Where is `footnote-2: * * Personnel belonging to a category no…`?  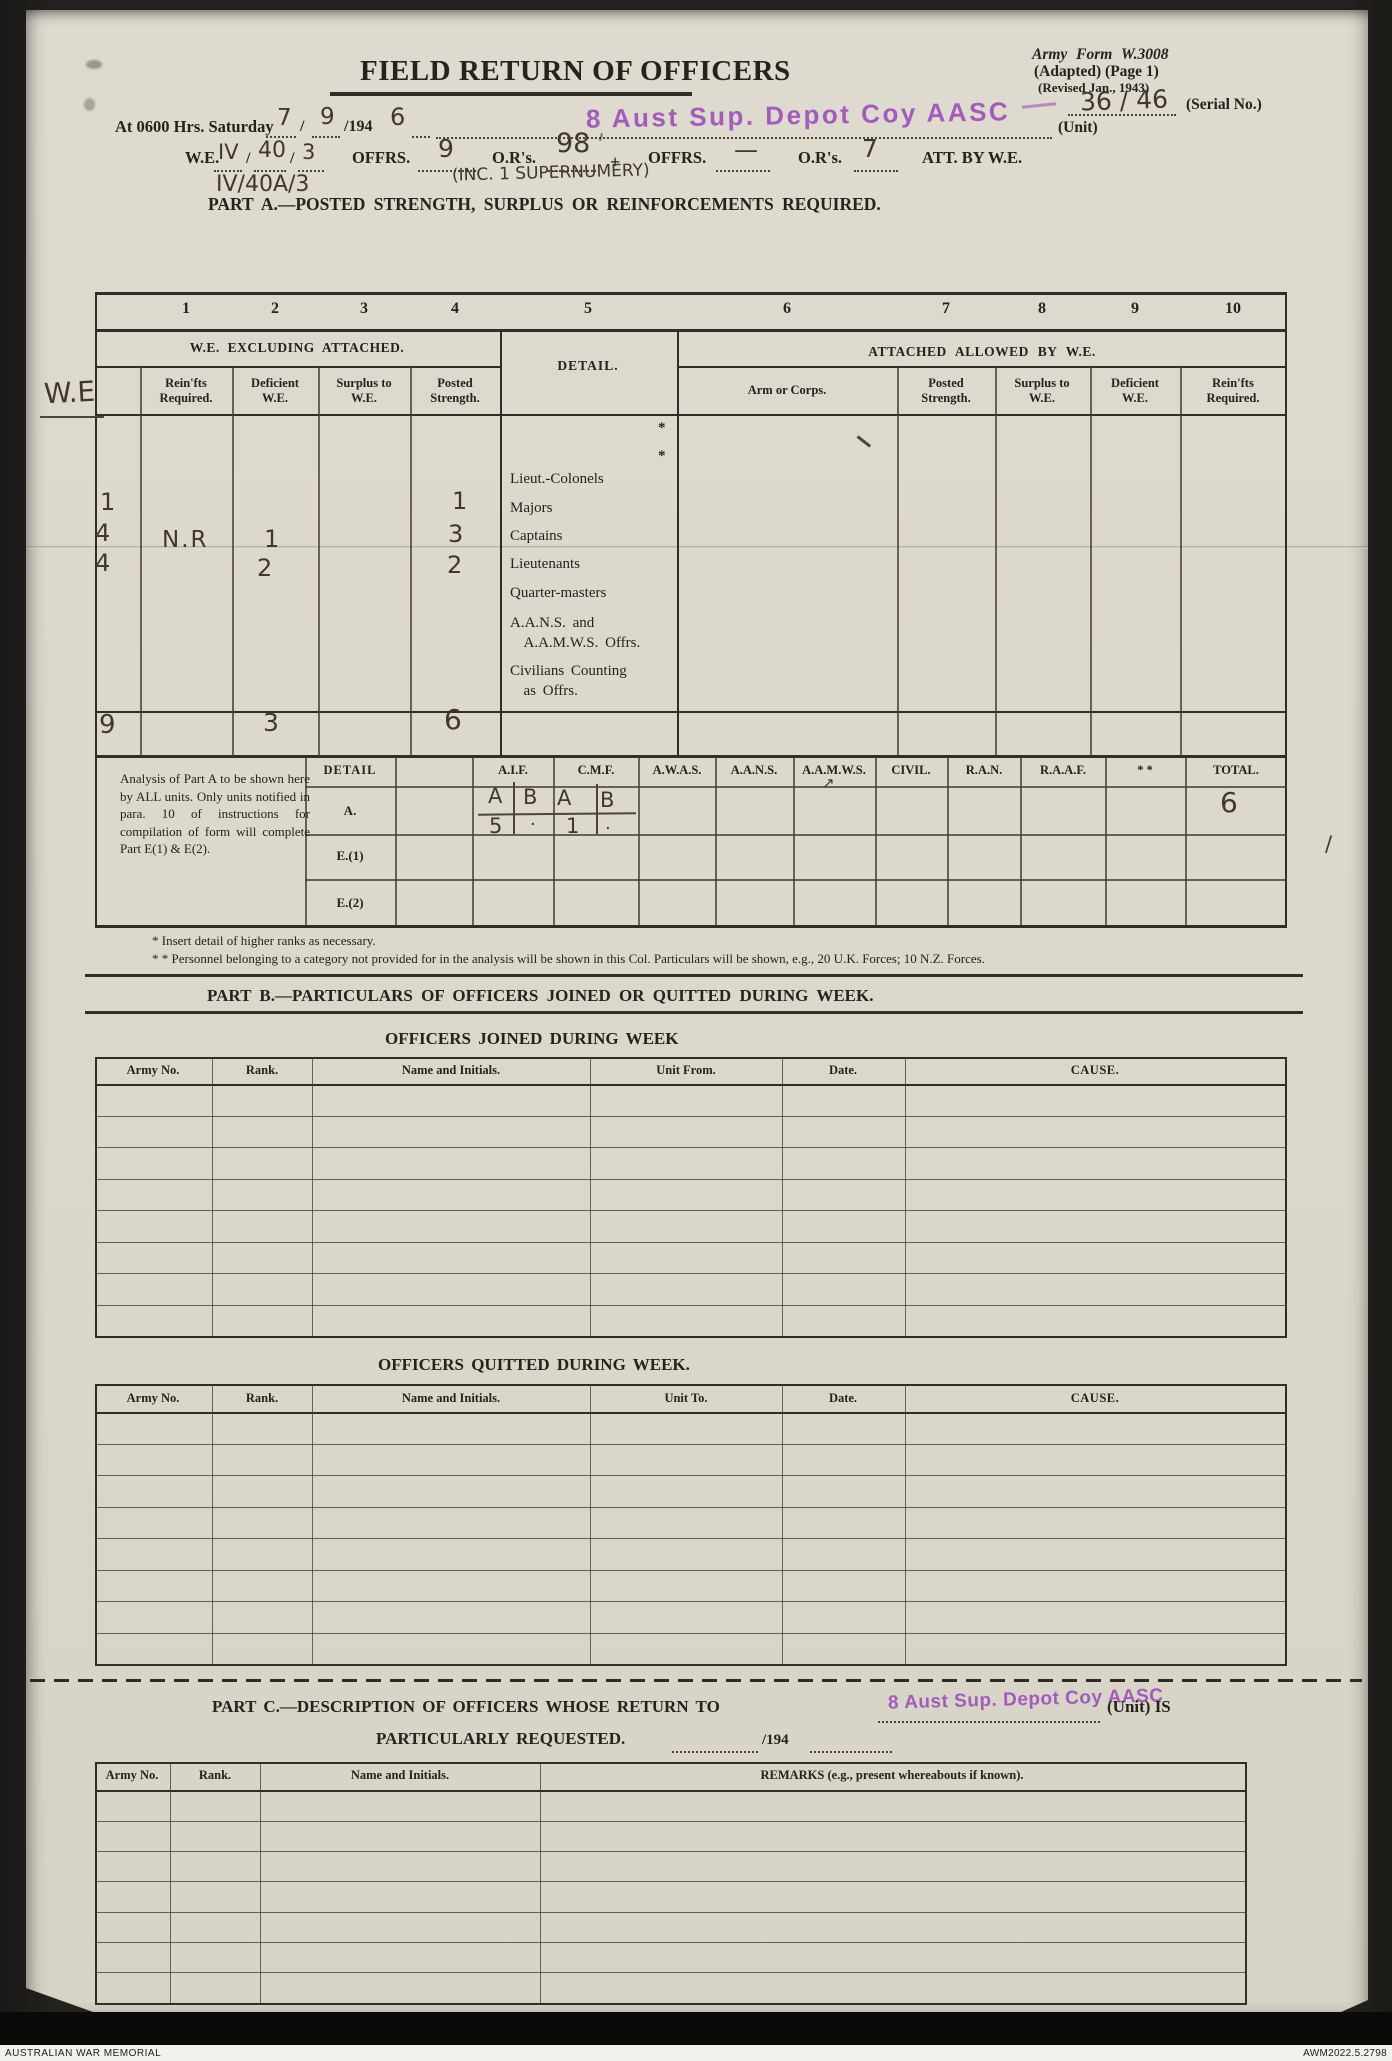
footnote-2: * * Personnel belonging to a category no… is located at coordinates (568, 958).